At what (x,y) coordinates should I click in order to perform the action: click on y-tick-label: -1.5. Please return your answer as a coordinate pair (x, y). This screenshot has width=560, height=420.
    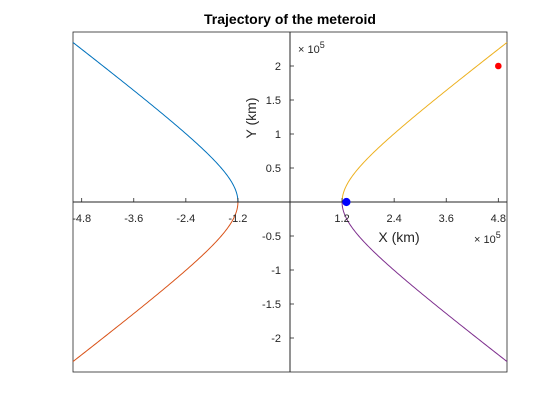
    Looking at the image, I should click on (271, 305).